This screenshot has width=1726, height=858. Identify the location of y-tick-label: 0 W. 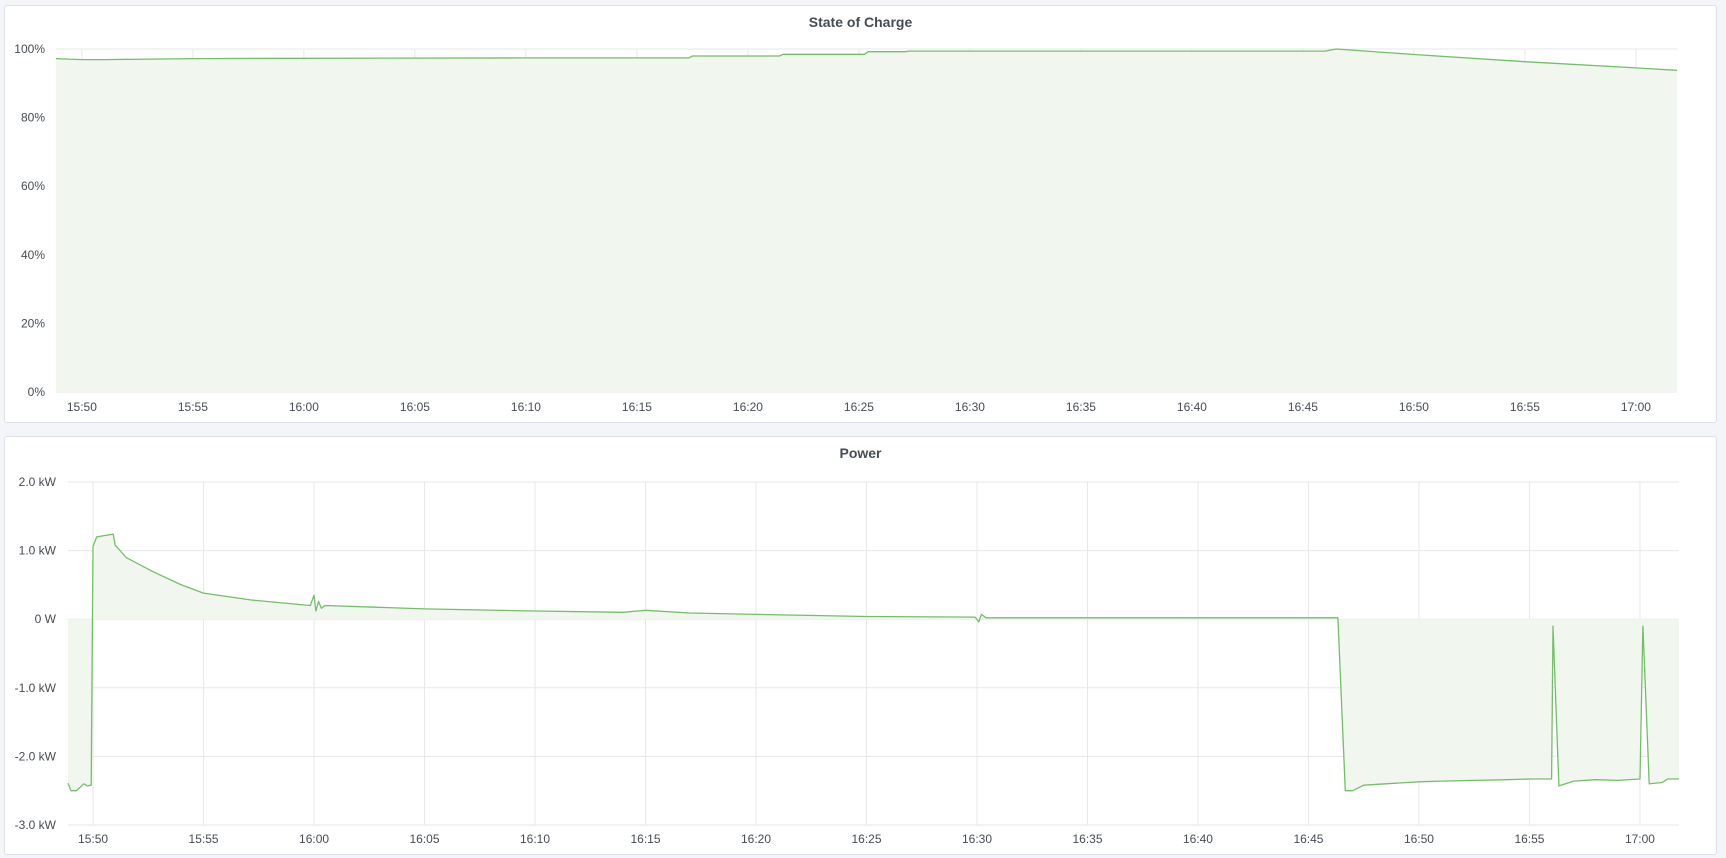
(46, 619).